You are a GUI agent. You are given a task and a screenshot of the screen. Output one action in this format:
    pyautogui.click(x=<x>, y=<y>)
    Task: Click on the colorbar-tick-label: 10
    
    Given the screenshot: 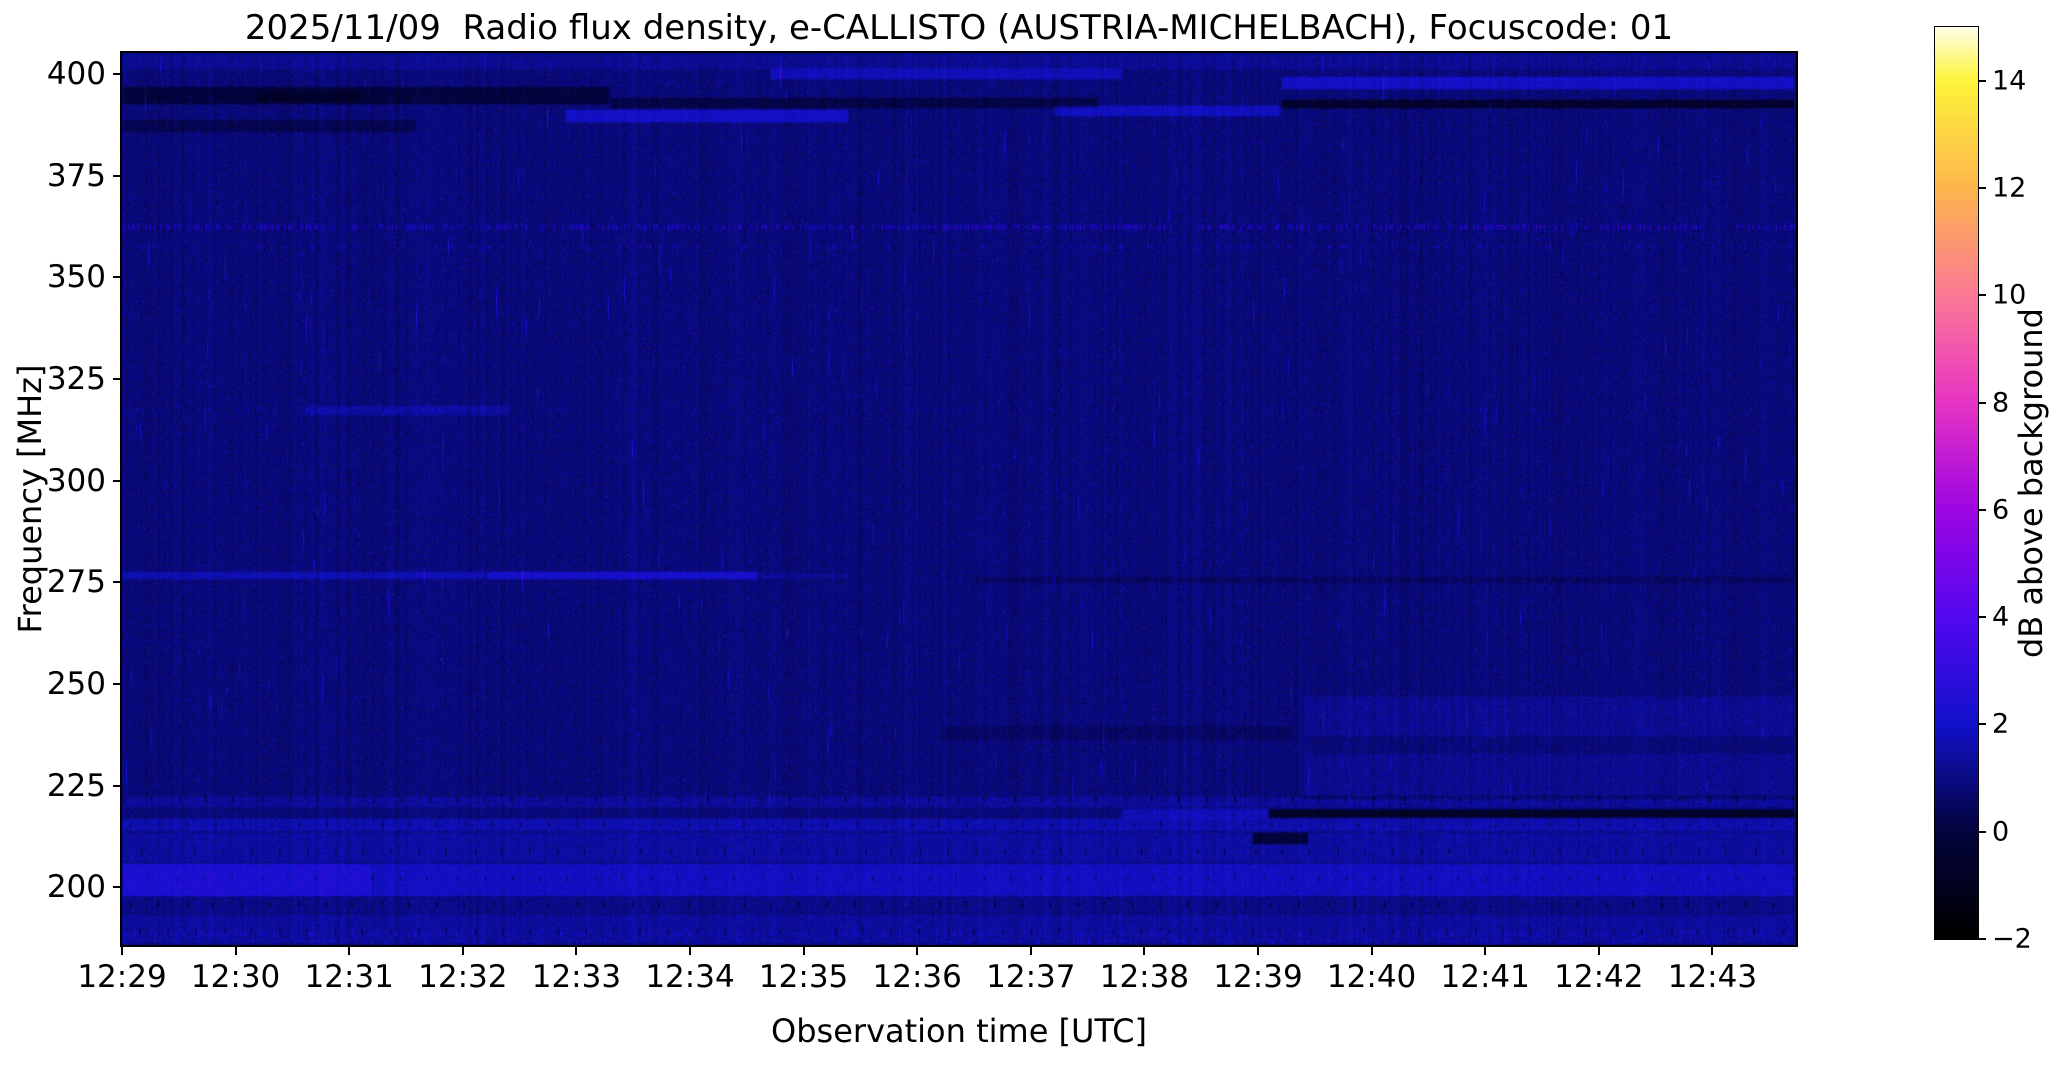 What is the action you would take?
    pyautogui.click(x=2009, y=295)
    